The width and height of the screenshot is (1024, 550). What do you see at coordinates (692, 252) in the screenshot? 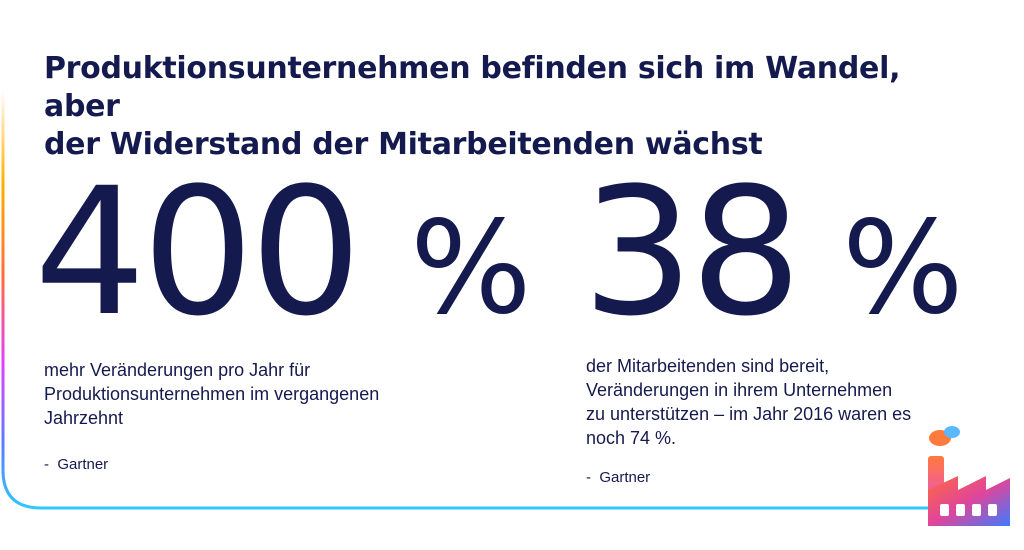
I see `stat-2-number: 38` at bounding box center [692, 252].